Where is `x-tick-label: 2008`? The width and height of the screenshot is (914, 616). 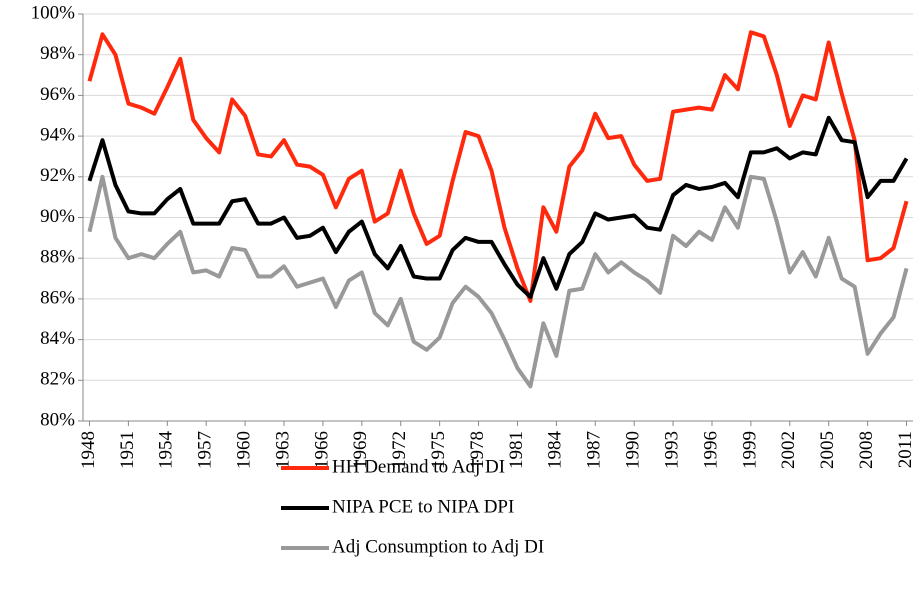 x-tick-label: 2008 is located at coordinates (866, 450).